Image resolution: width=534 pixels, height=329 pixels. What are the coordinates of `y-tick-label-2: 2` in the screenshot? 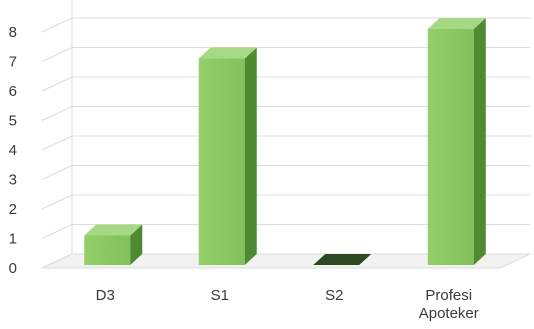 It's located at (13, 209).